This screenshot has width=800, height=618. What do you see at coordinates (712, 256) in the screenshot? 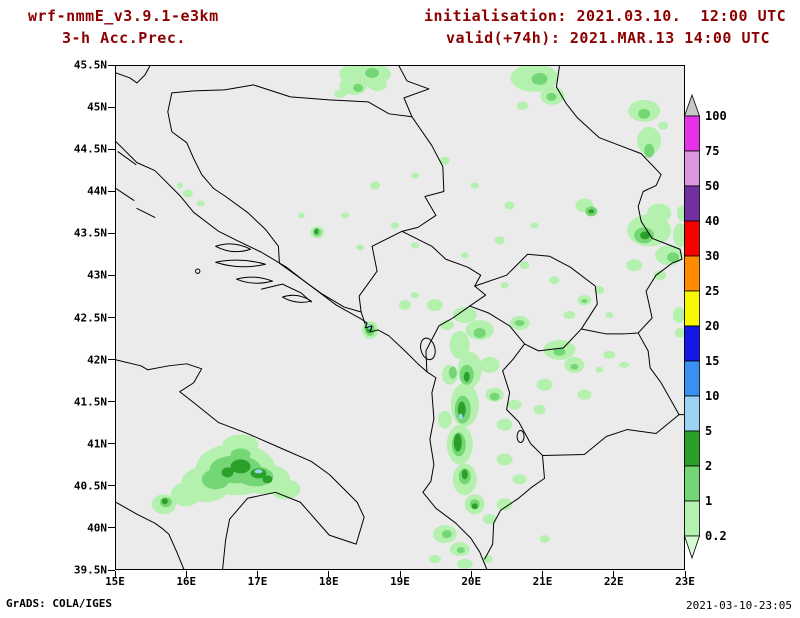
I see `colorbar-label: 30` at bounding box center [712, 256].